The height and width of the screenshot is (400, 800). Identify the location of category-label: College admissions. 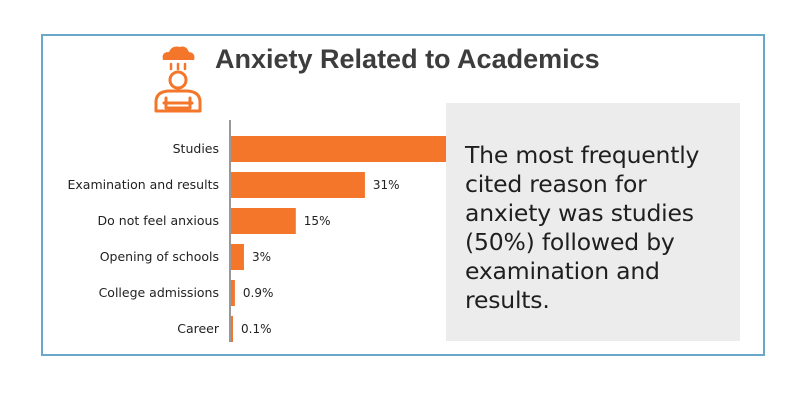
(159, 292).